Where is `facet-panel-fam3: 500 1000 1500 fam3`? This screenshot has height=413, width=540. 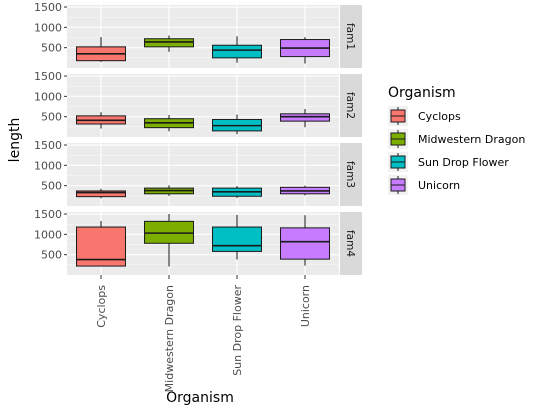
facet-panel-fam3: 500 1000 1500 fam3 is located at coordinates (198, 172).